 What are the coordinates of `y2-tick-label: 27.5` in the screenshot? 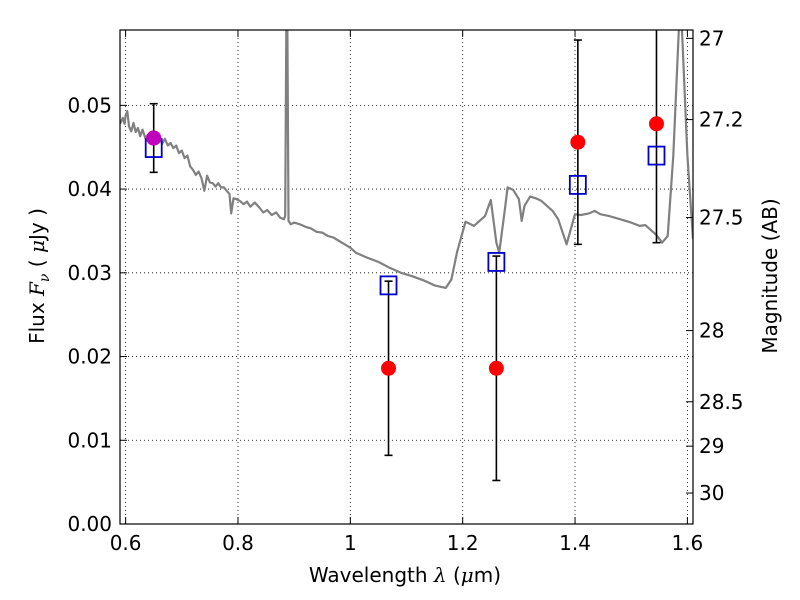 It's located at (721, 218).